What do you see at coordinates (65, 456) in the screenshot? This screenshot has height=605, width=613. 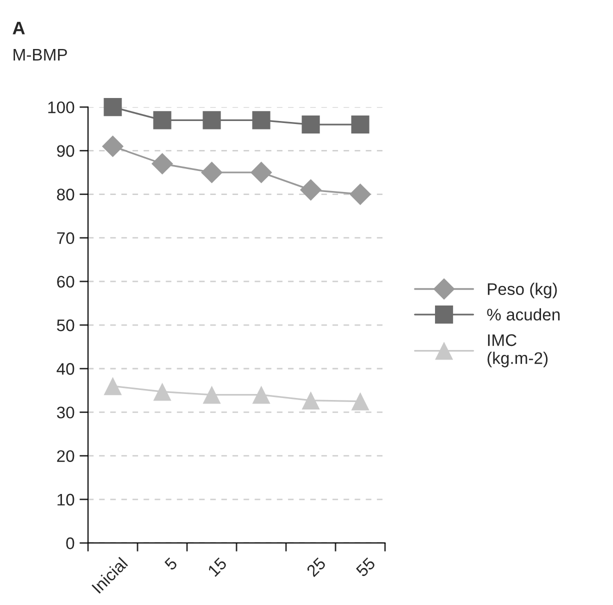 I see `y-tick-label: 20` at bounding box center [65, 456].